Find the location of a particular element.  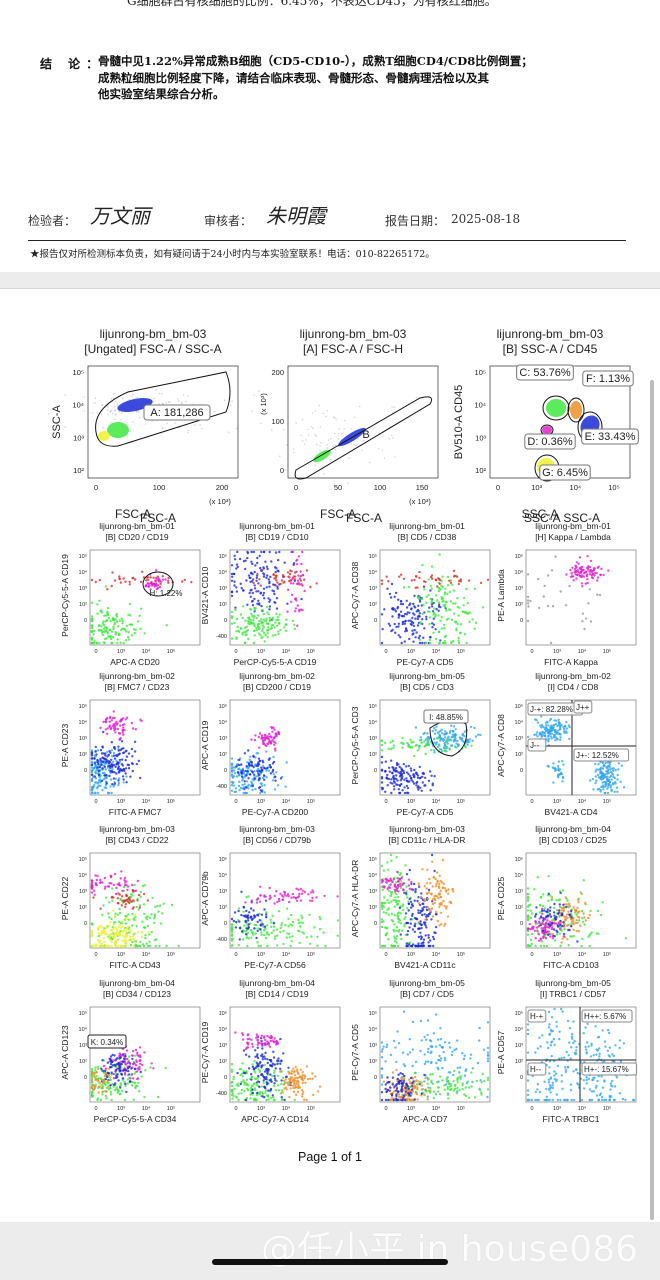

date-label: 报告日期： is located at coordinates (415, 221).